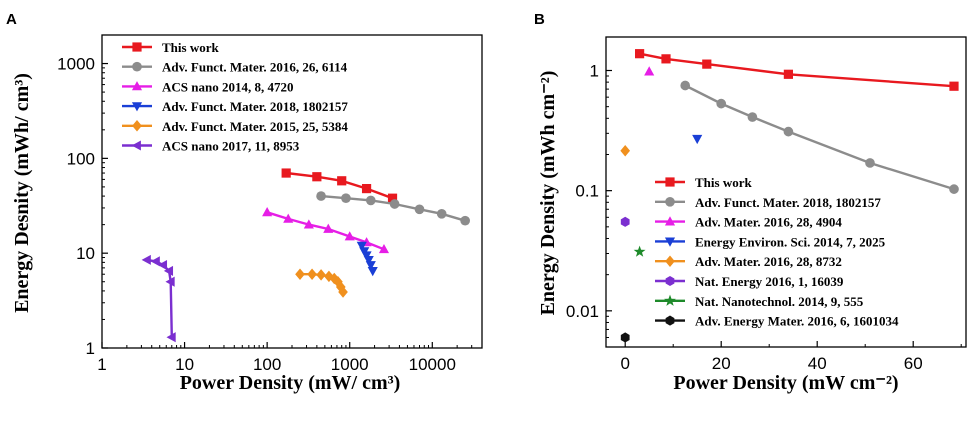  What do you see at coordinates (255, 126) in the screenshot?
I see `legend-label: Adv. Funct. Mater. 2015, 25, 5384` at bounding box center [255, 126].